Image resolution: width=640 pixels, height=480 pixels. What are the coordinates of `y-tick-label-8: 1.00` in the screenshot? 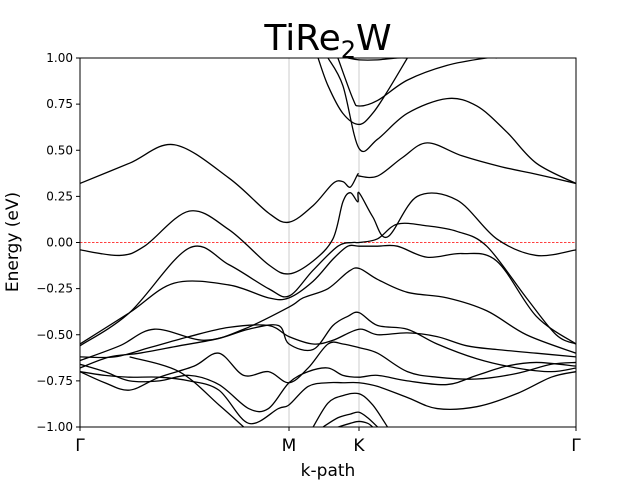 It's located at (59, 58).